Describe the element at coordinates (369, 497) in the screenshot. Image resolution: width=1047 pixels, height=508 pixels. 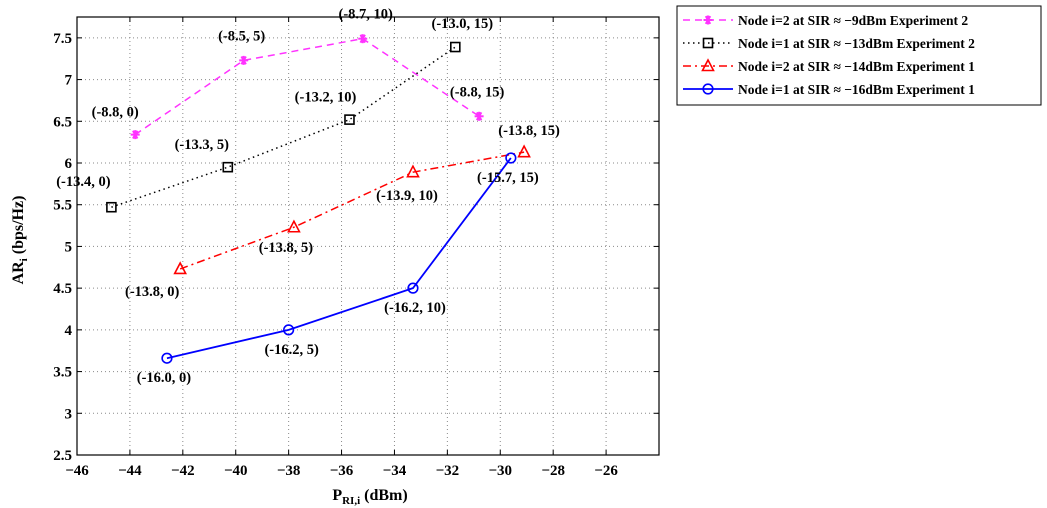
I see `x-axis-title: PRI,i (dBm)` at that location.